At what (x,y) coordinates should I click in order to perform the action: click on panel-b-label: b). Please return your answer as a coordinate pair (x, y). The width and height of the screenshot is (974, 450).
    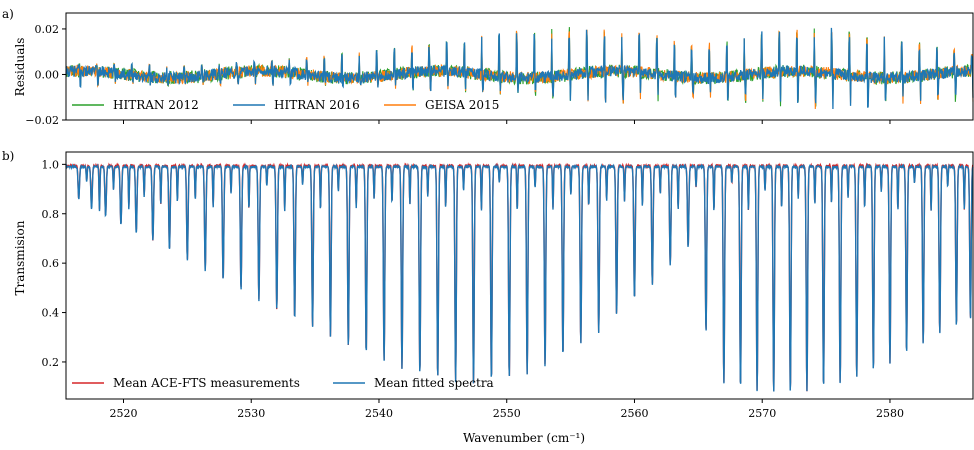
    Looking at the image, I should click on (8, 156).